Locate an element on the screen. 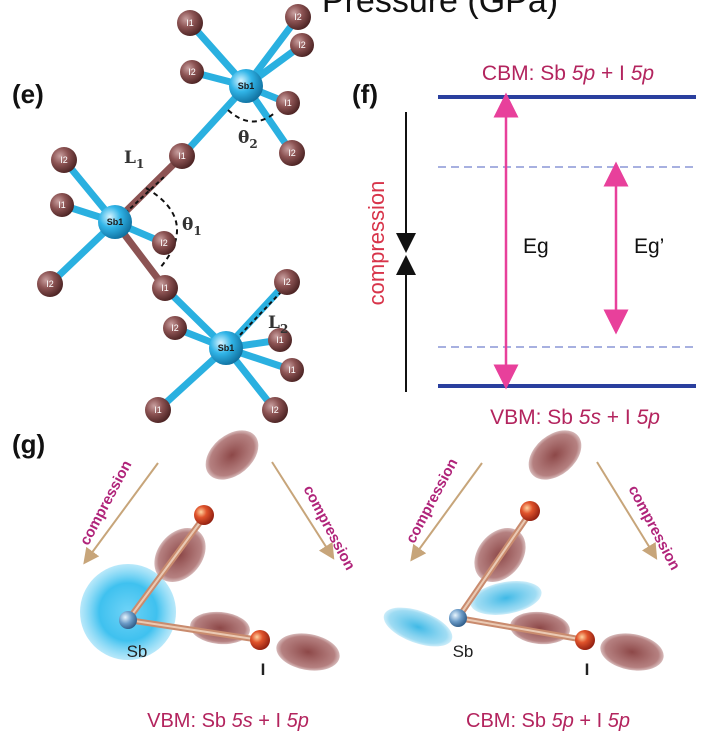 The width and height of the screenshot is (725, 751). eg-prime-label: Eg’ is located at coordinates (649, 246).